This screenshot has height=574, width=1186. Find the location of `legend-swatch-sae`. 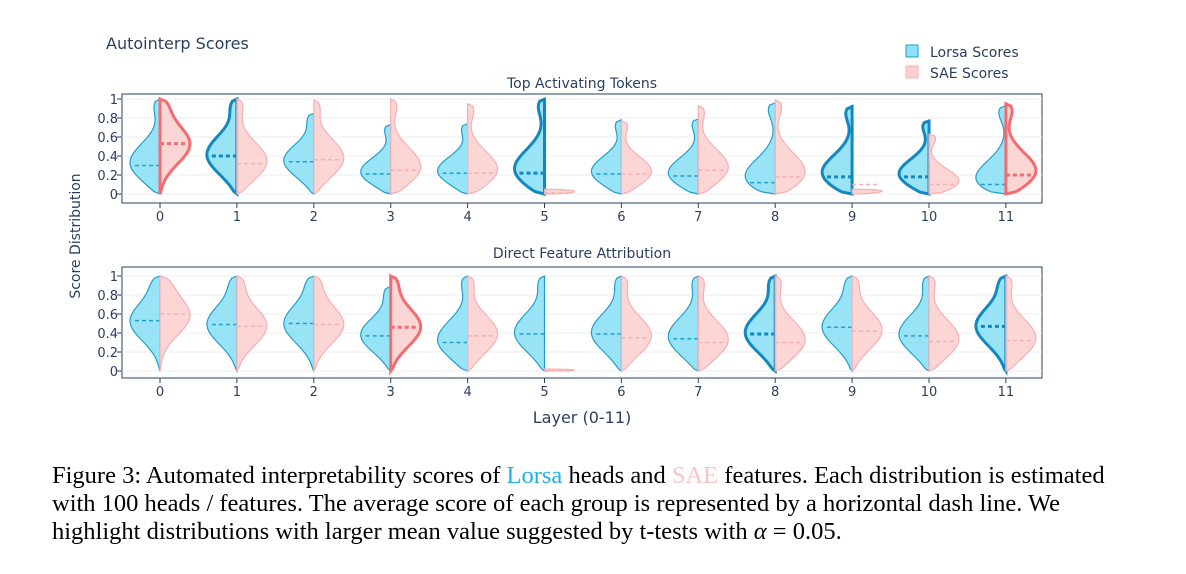

legend-swatch-sae is located at coordinates (912, 72).